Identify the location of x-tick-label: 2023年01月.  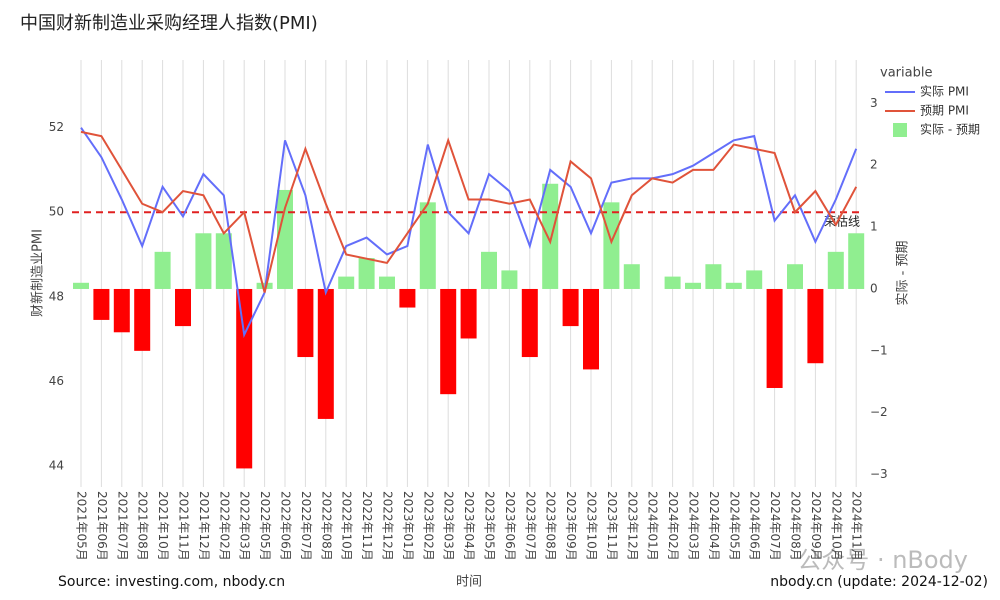
(408, 526).